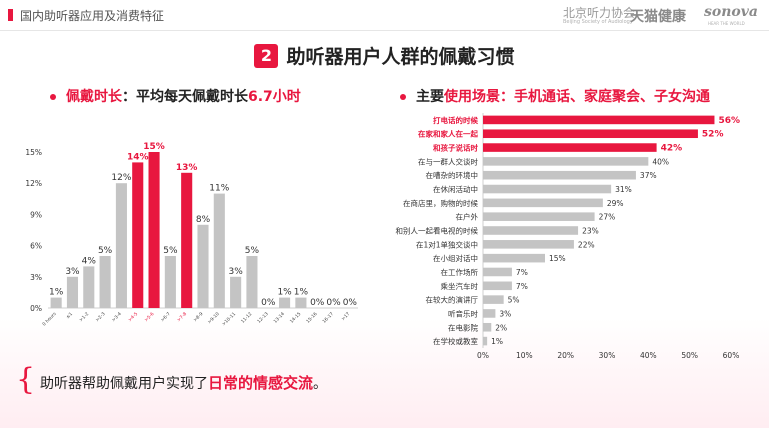 The width and height of the screenshot is (769, 428). Describe the element at coordinates (460, 286) in the screenshot. I see `scenario-category-label: 乘坐汽车时` at that location.